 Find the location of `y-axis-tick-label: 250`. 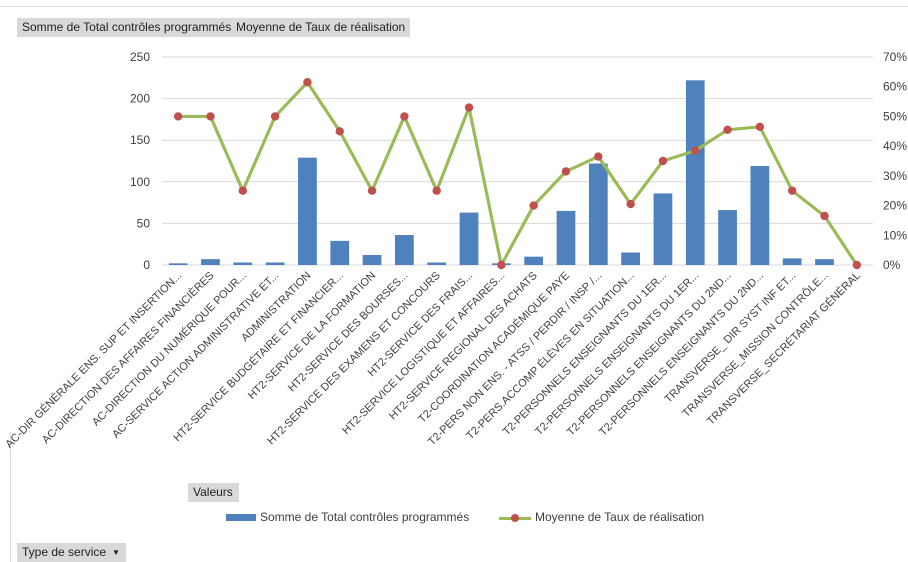

y-axis-tick-label: 250 is located at coordinates (140, 57).